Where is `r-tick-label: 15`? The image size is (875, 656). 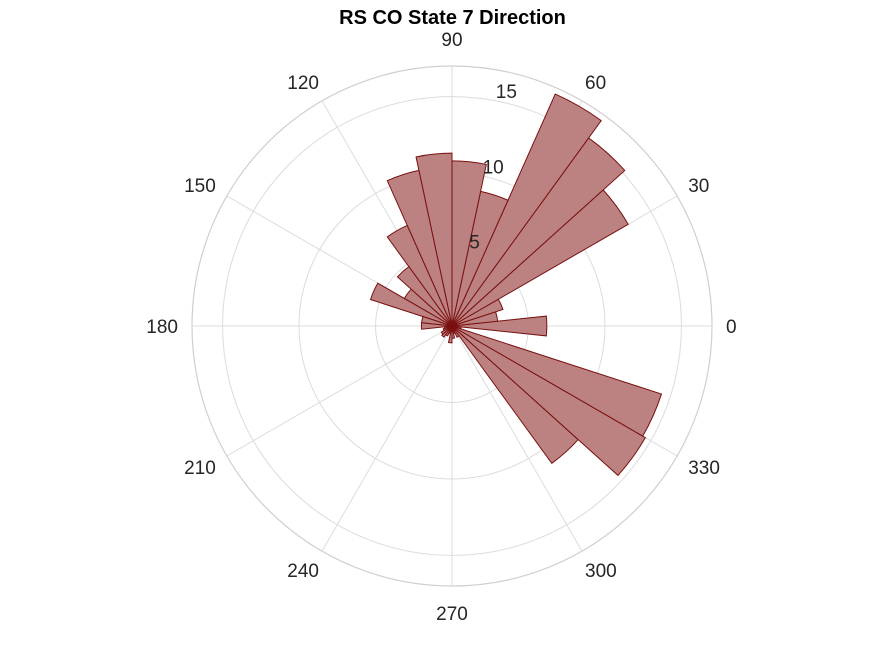 r-tick-label: 15 is located at coordinates (506, 92).